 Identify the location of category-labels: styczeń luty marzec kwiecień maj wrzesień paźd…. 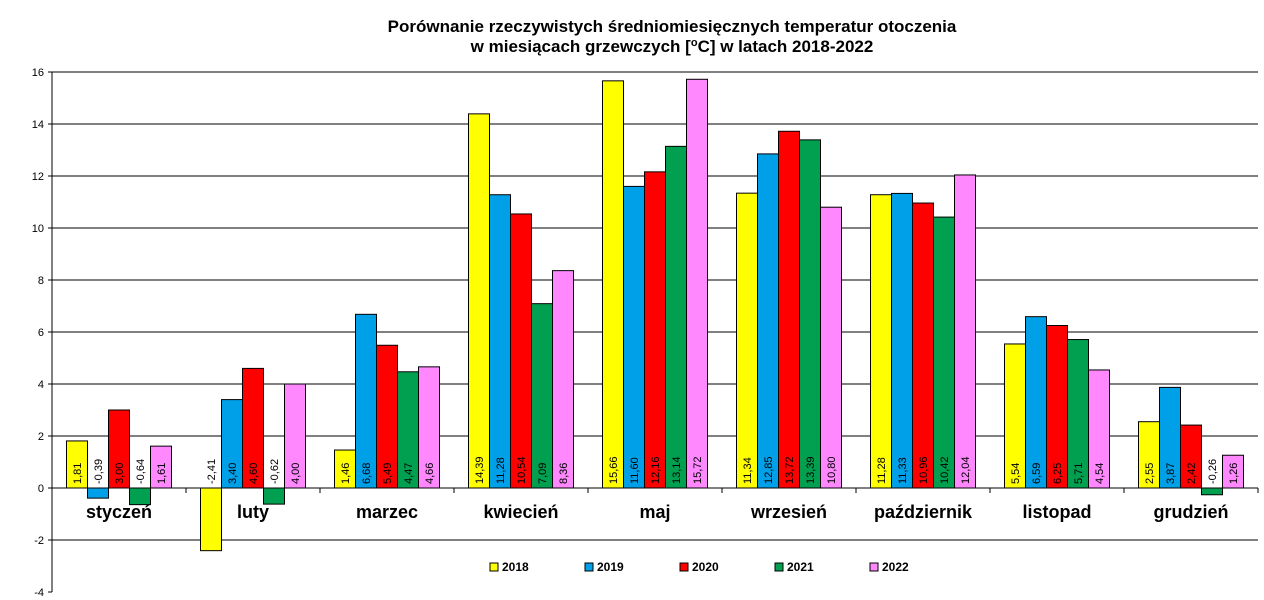
(657, 512).